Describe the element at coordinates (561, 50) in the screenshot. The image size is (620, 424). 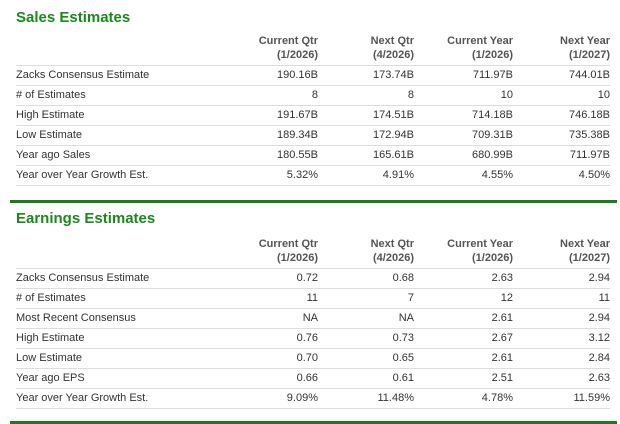
I see `column-header: Next Year (1/2027)` at that location.